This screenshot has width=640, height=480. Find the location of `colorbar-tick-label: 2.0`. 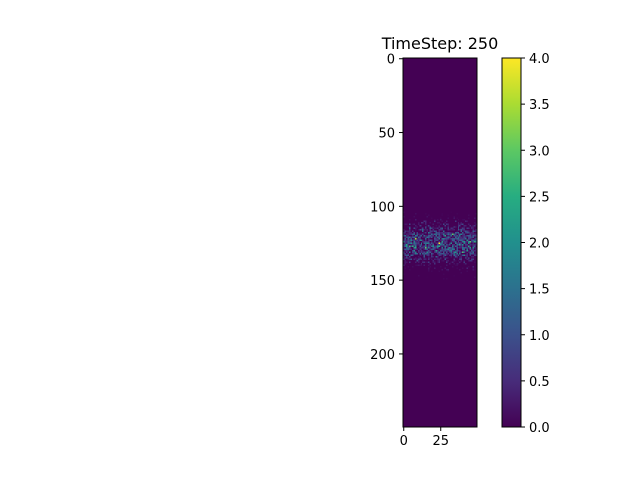

colorbar-tick-label: 2.0 is located at coordinates (539, 244).